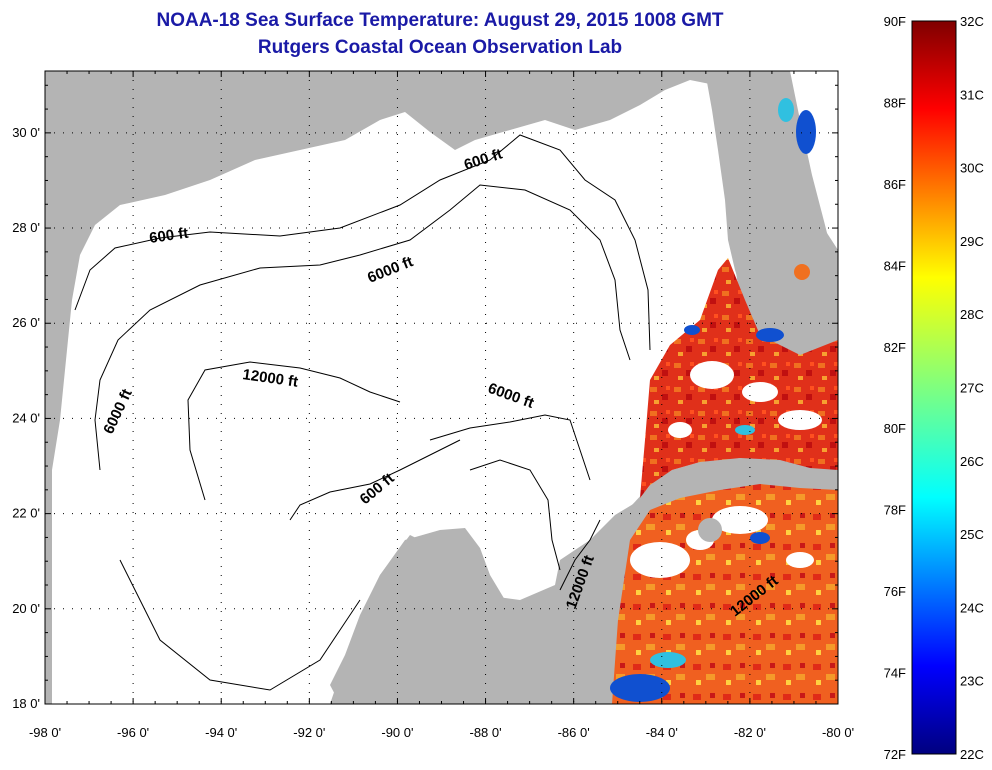 This screenshot has width=992, height=770. What do you see at coordinates (309, 732) in the screenshot?
I see `longitude-tick-label: -92 0'` at bounding box center [309, 732].